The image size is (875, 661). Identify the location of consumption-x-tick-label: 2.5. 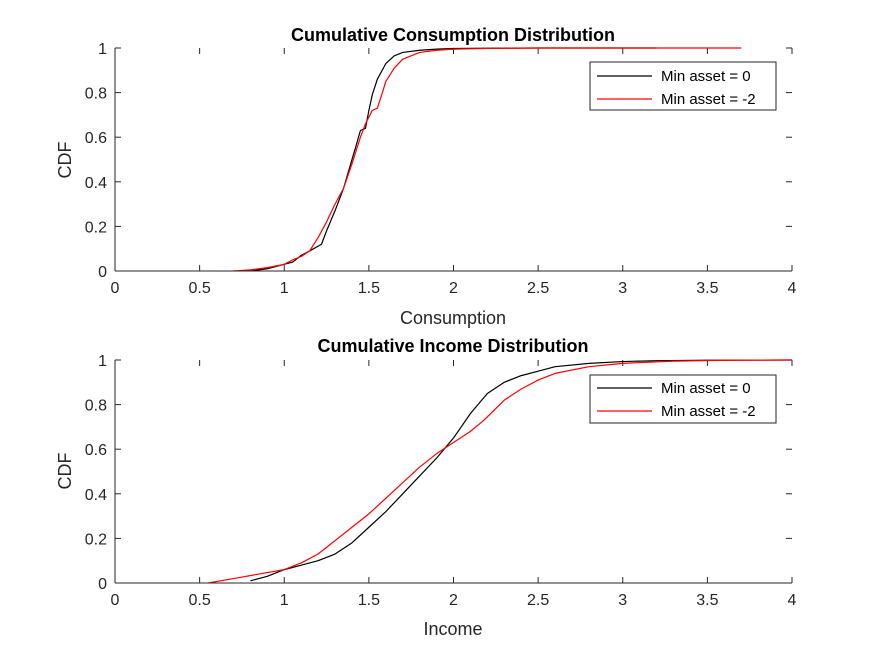
(538, 288).